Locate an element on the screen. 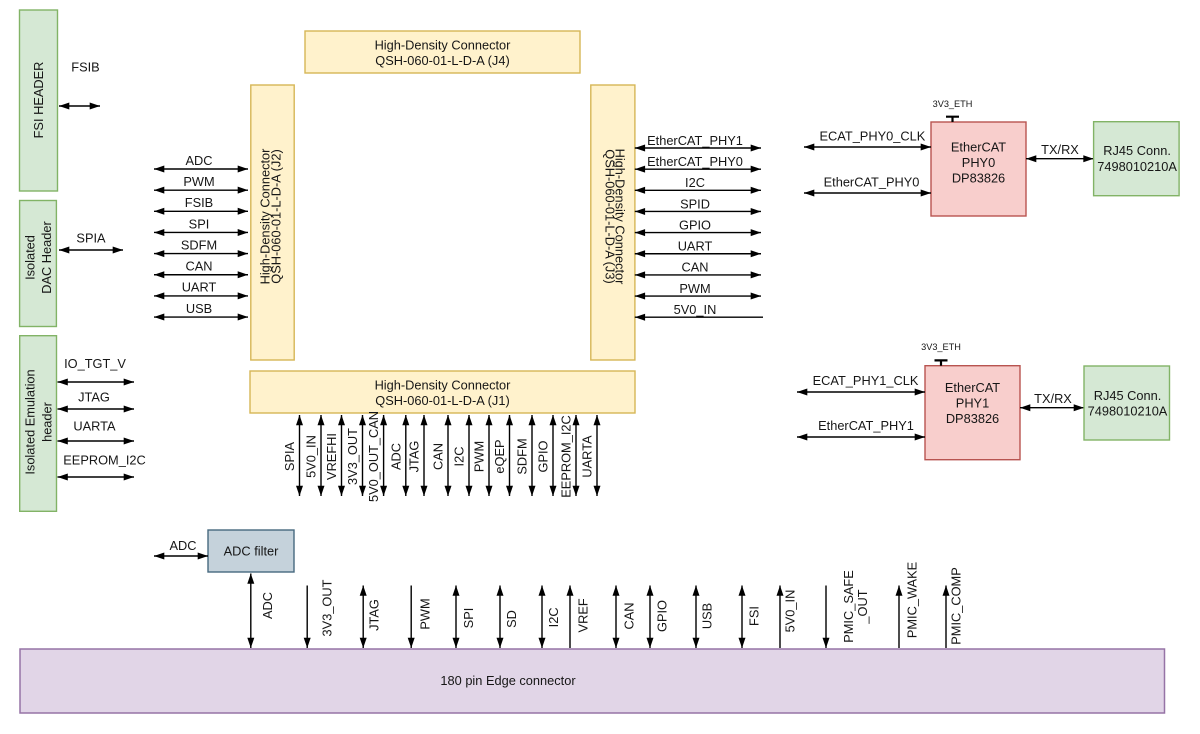 Image resolution: width=1200 pixels, height=734 pixels. svg-text: QSH-060-01-L-D-A (J4) is located at coordinates (442, 60).